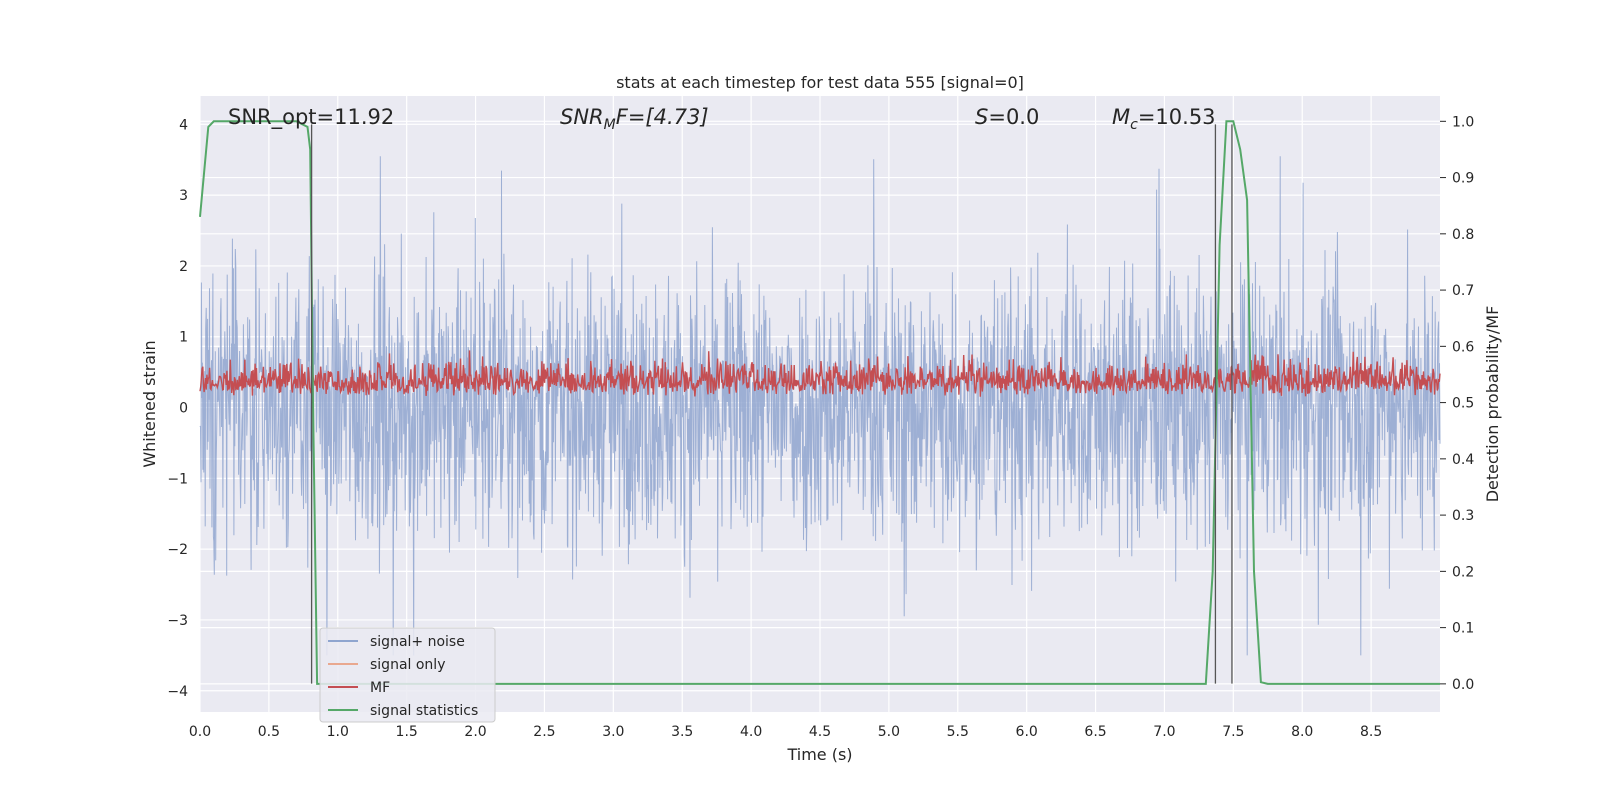 This screenshot has width=1600, height=800. Describe the element at coordinates (819, 754) in the screenshot. I see `x-axis-label: Time (s)` at that location.